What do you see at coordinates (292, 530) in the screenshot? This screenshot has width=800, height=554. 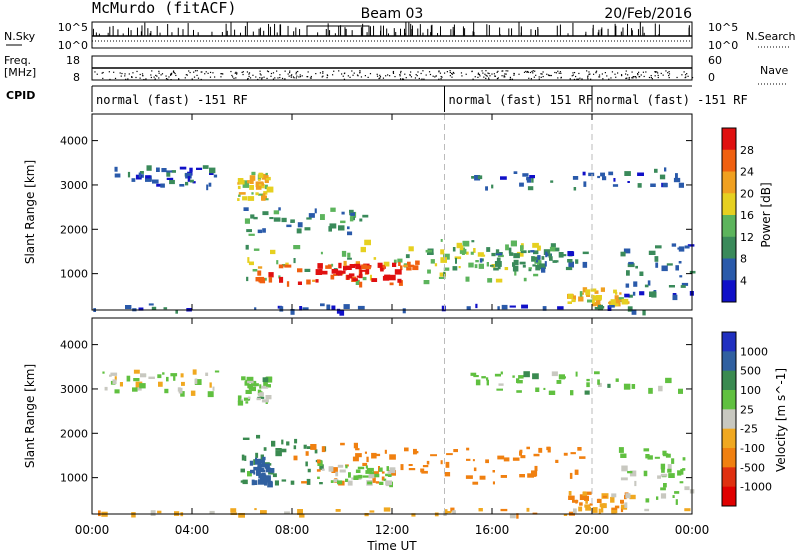 I see `x-tick-label: 08:00` at bounding box center [292, 530].